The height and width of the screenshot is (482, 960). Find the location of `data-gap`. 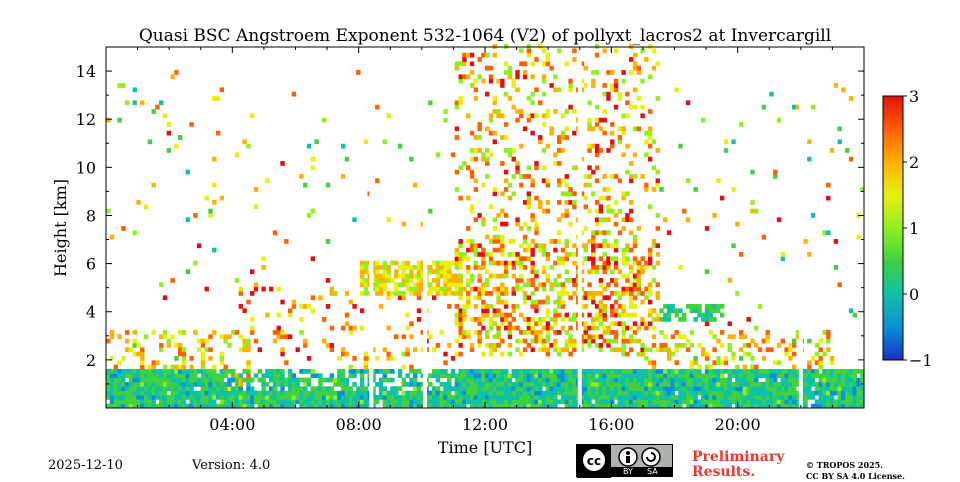

data-gap is located at coordinates (371, 227).